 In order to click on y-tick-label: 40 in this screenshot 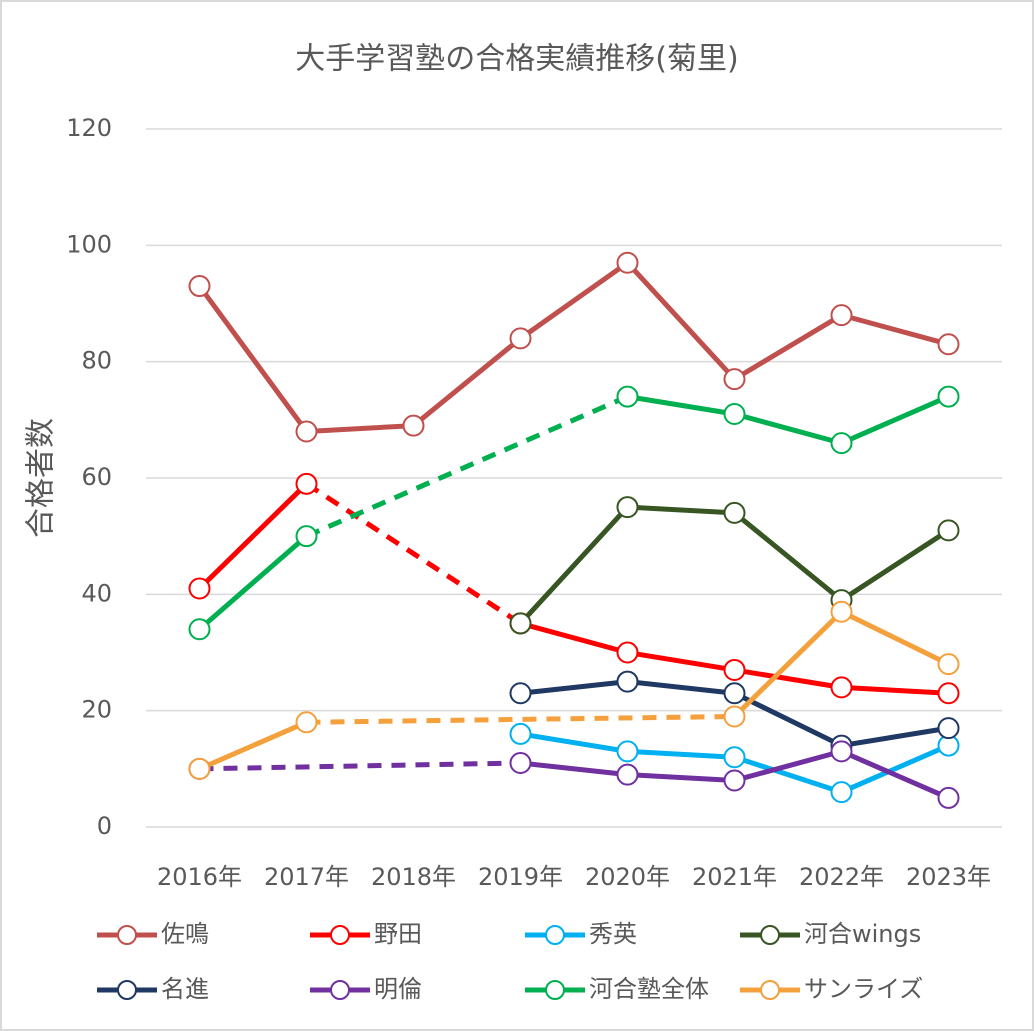, I will do `click(96, 593)`.